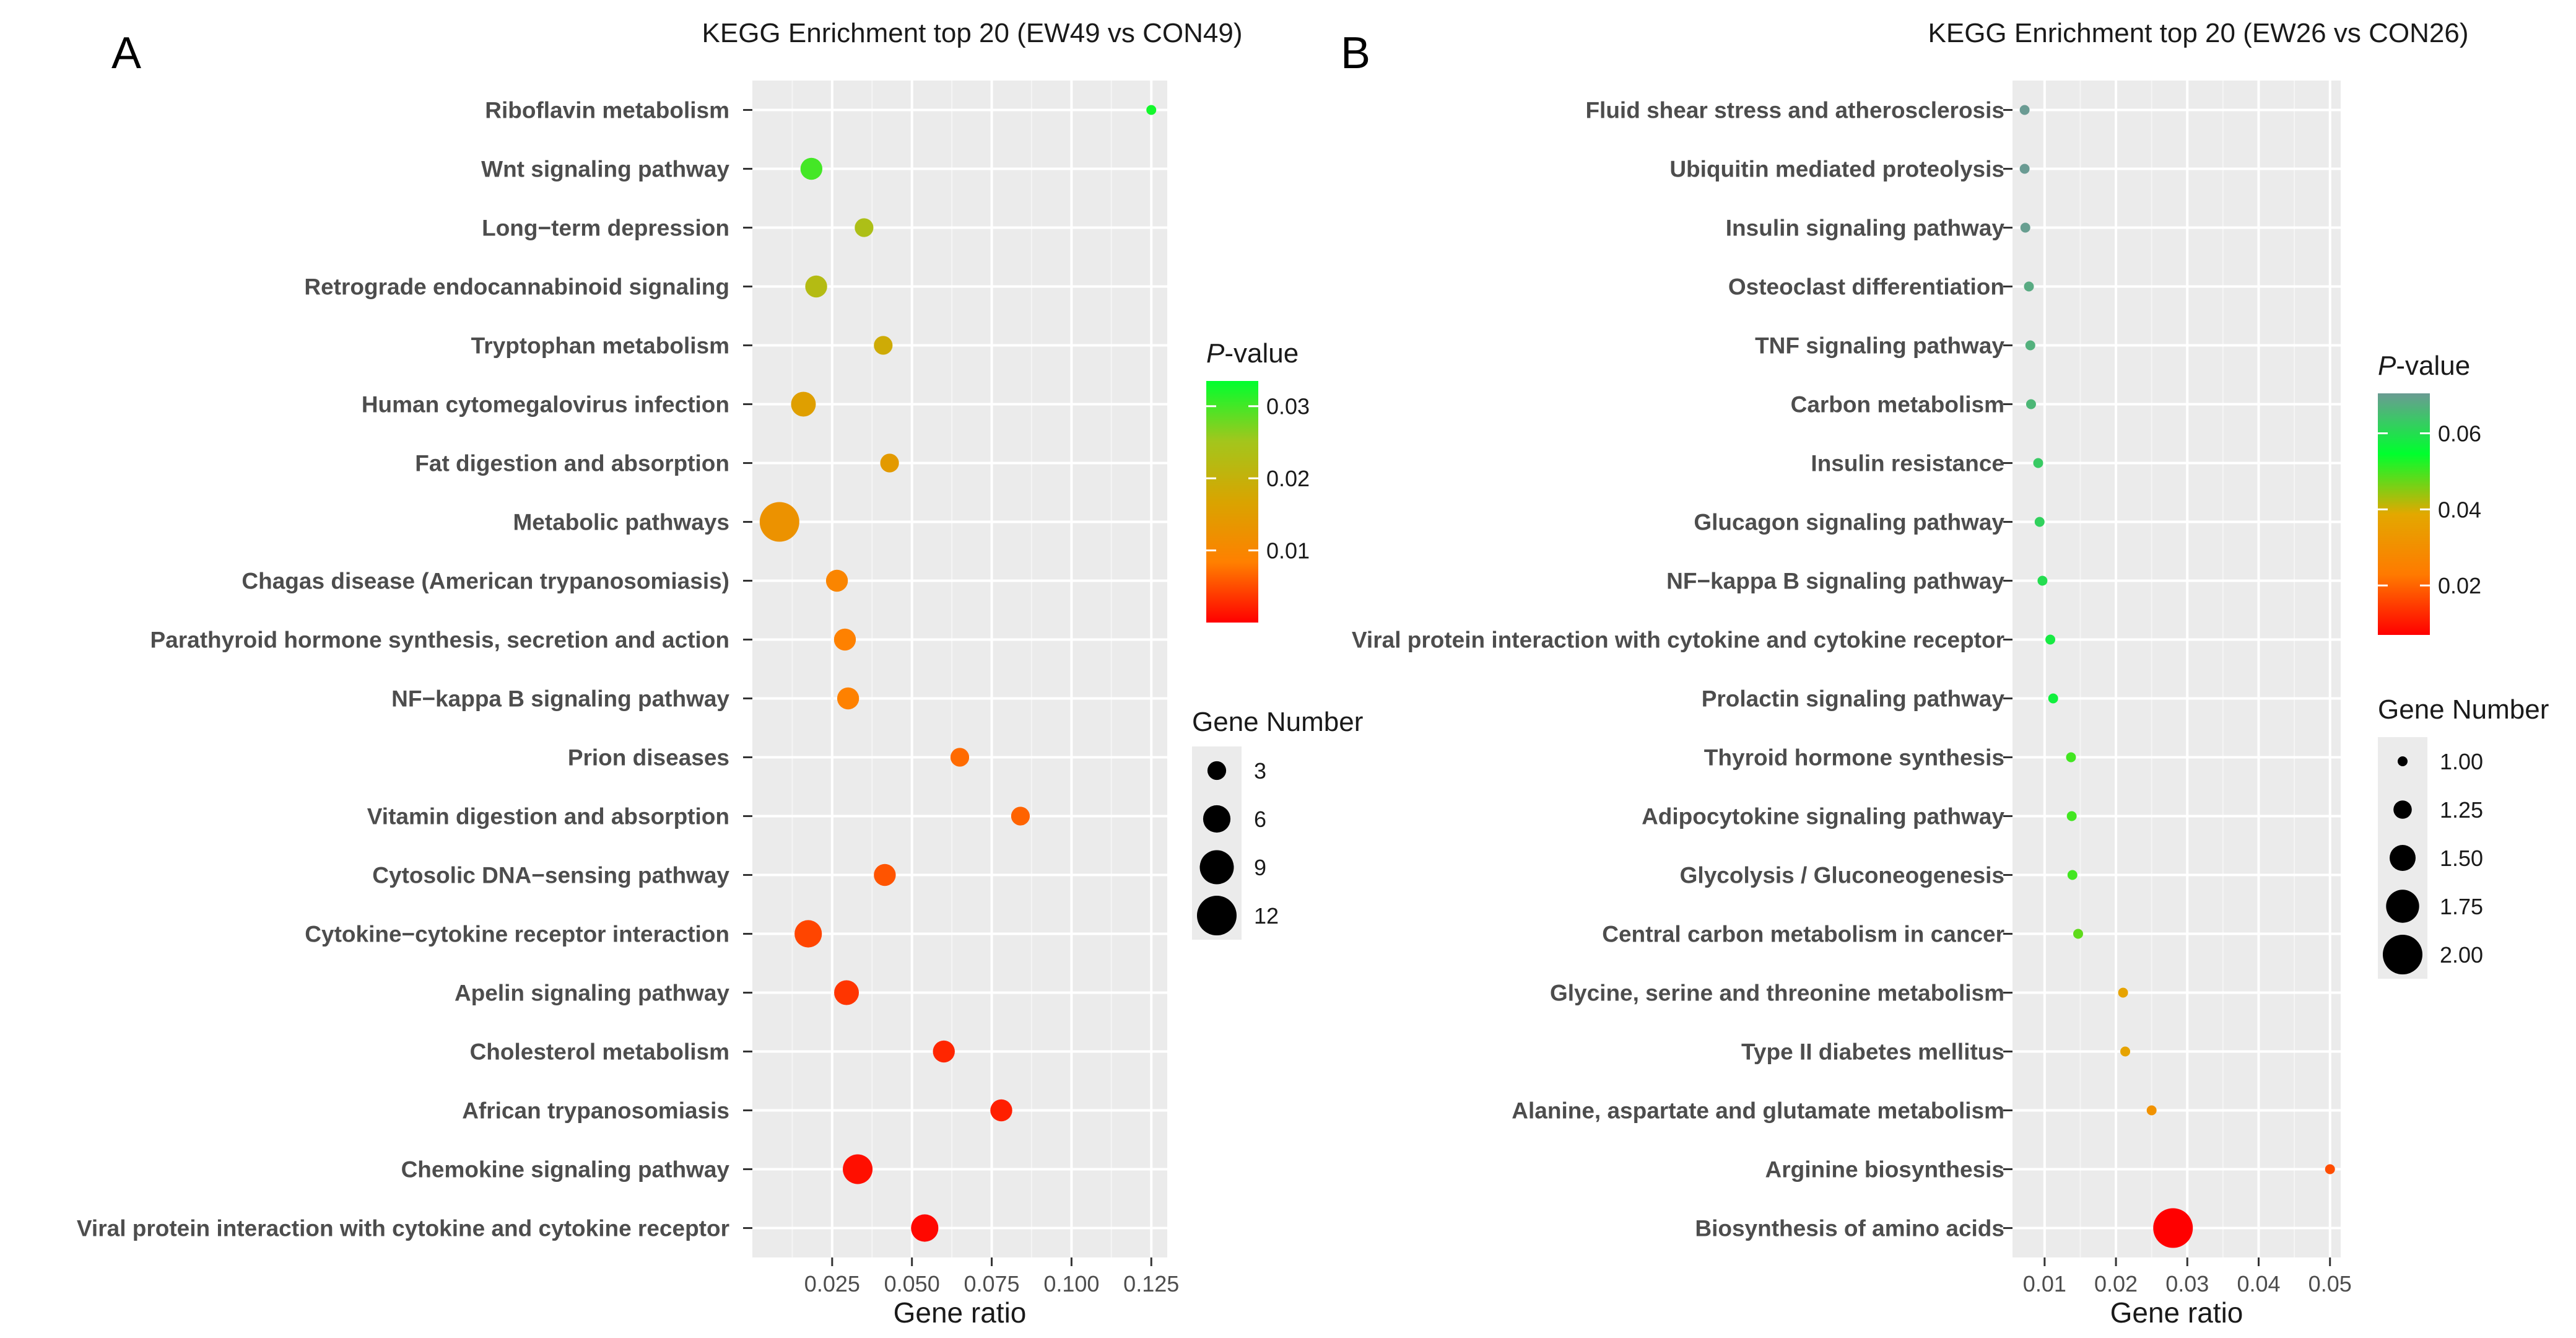  Describe the element at coordinates (1884, 1170) in the screenshot. I see `y-axis-term-label: Arginine biosynthesis` at that location.